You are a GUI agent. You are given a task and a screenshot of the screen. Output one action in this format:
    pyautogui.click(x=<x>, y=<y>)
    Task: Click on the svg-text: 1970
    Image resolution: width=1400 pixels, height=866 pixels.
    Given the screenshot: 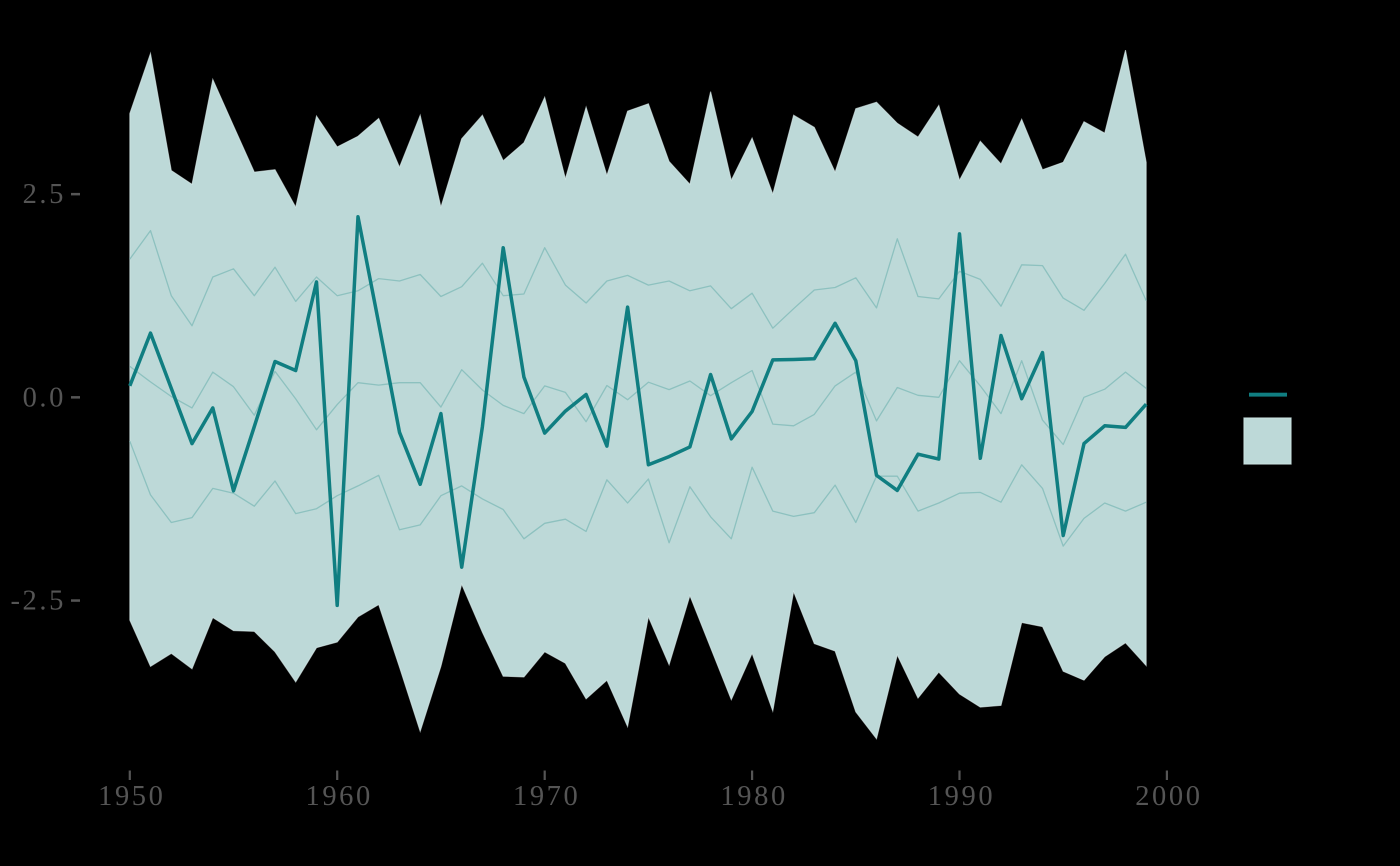 What is the action you would take?
    pyautogui.click(x=546, y=796)
    